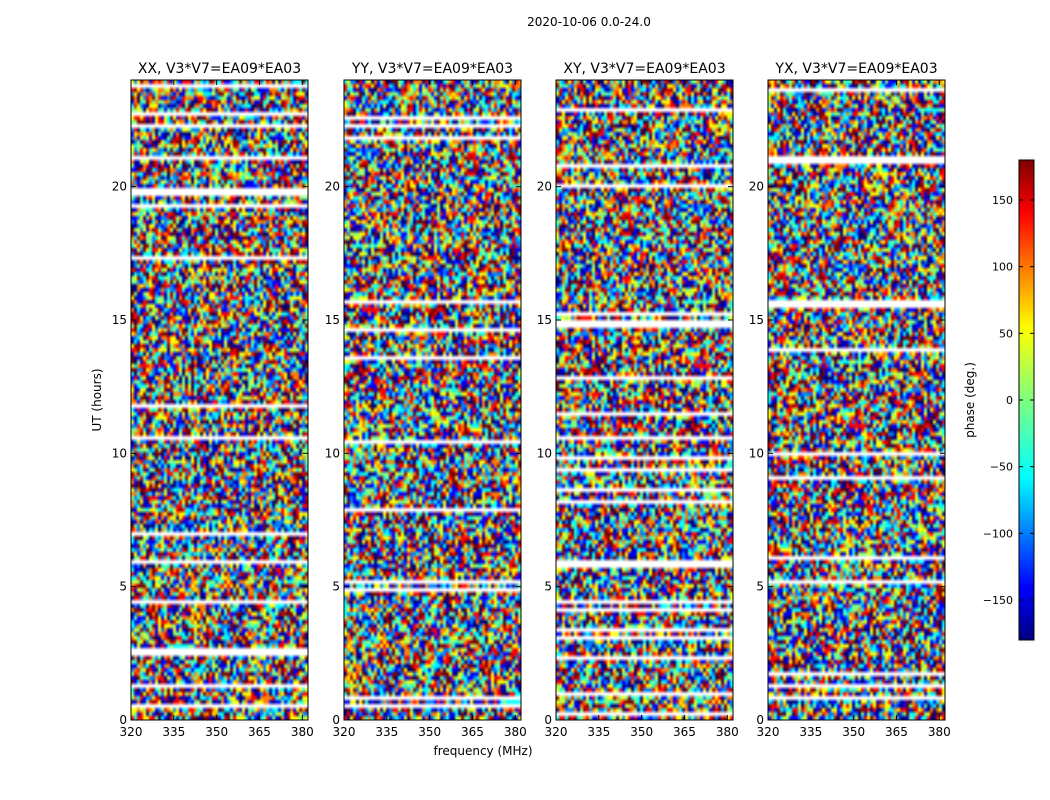 The height and width of the screenshot is (800, 1050). I want to click on panel-title: XY, V3*V7=EA09*EA03, so click(644, 69).